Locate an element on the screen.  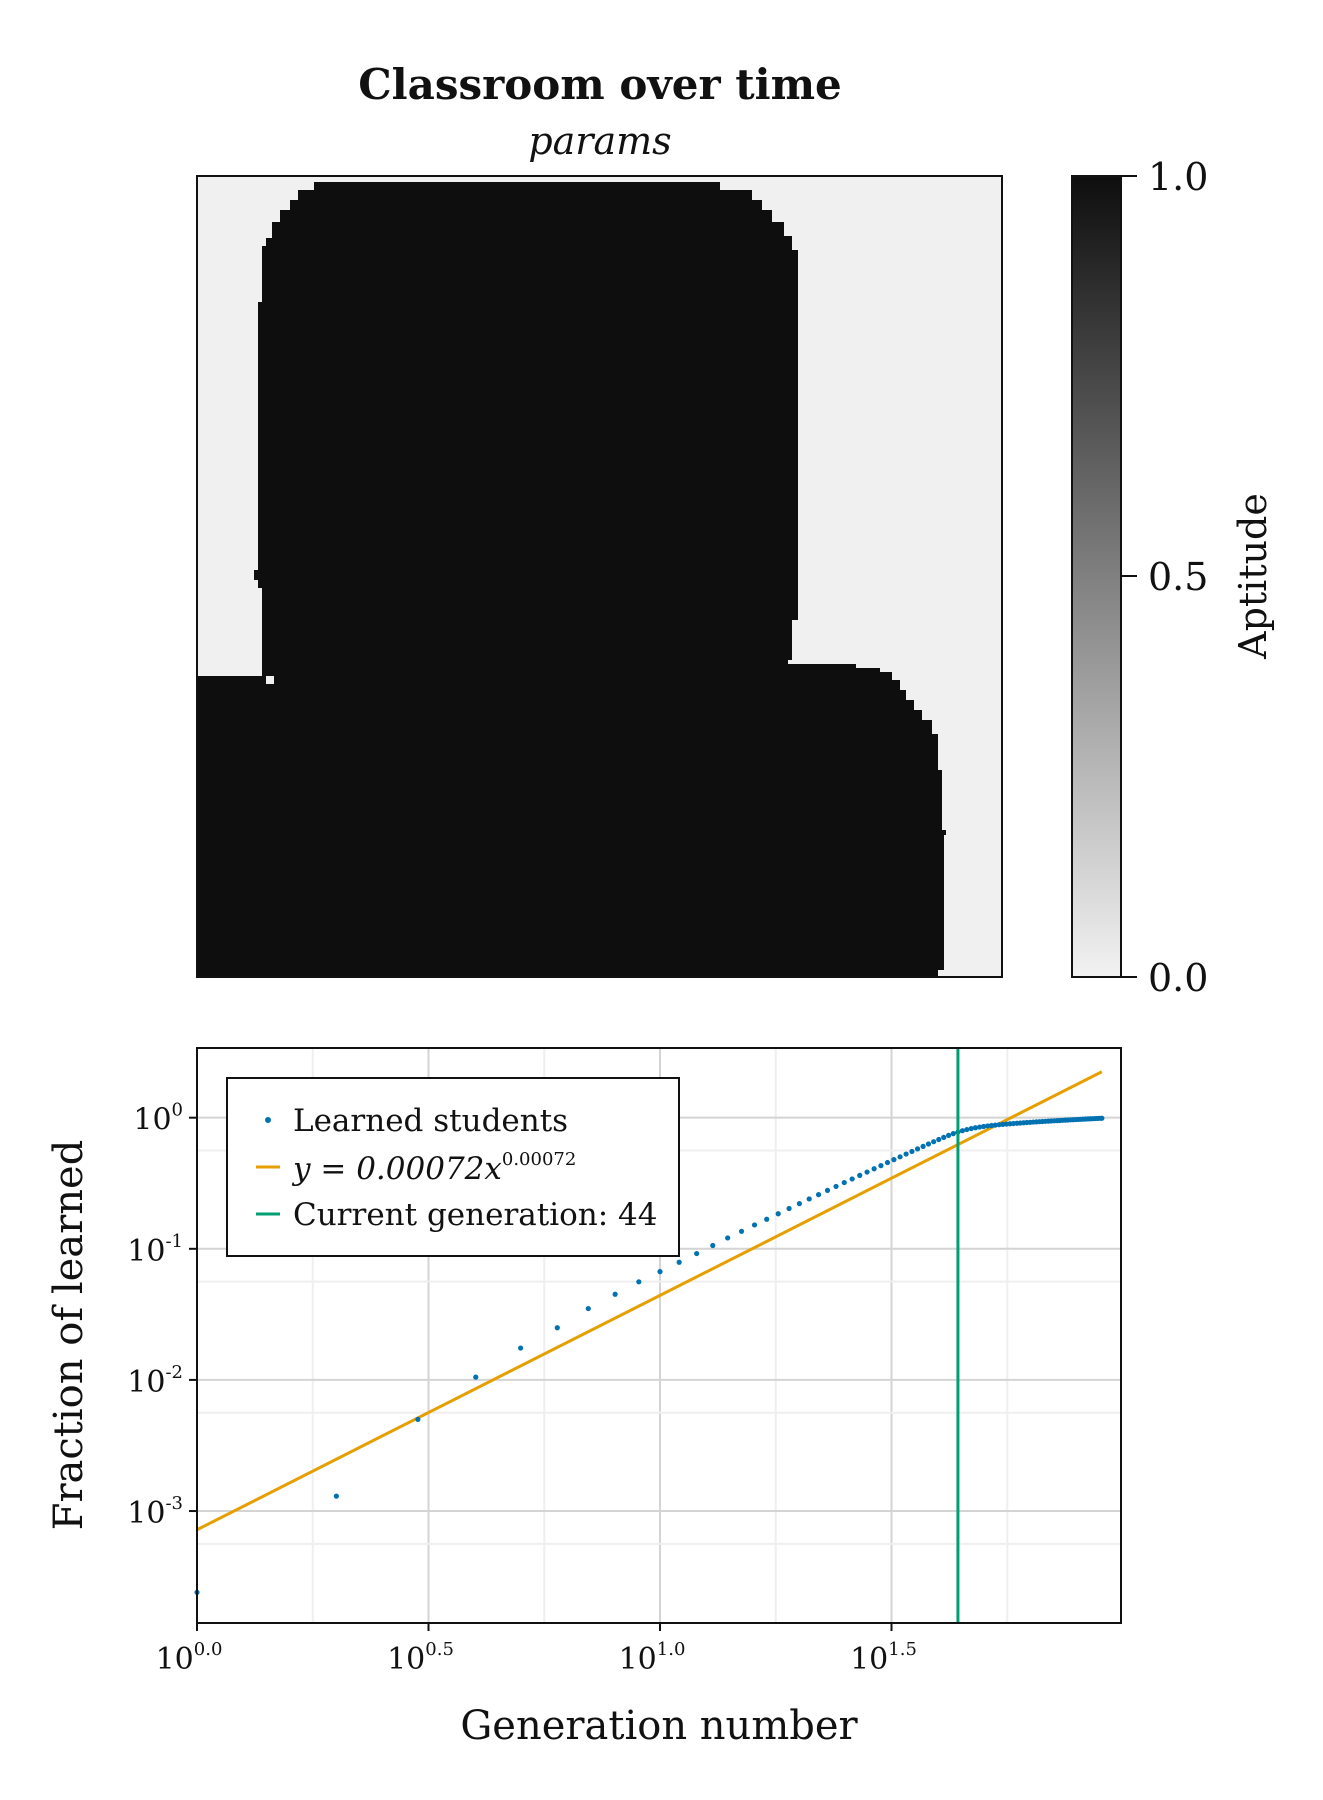
legend-label-fit-exponent: 0.00072 is located at coordinates (539, 1159).